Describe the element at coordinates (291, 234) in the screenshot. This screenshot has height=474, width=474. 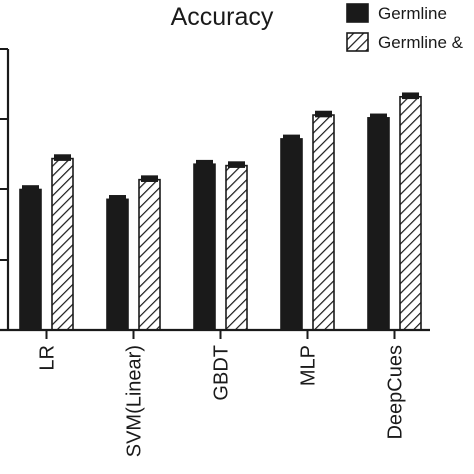
I see `bar-germline-mlp` at that location.